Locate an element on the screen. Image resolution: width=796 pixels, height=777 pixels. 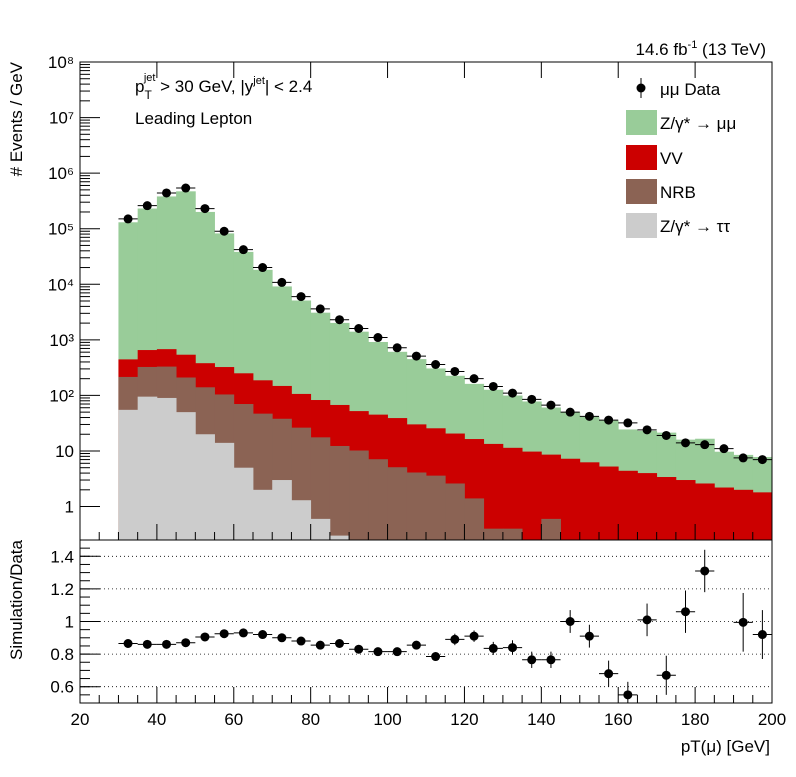
legend-label-vv: VV is located at coordinates (671, 158).